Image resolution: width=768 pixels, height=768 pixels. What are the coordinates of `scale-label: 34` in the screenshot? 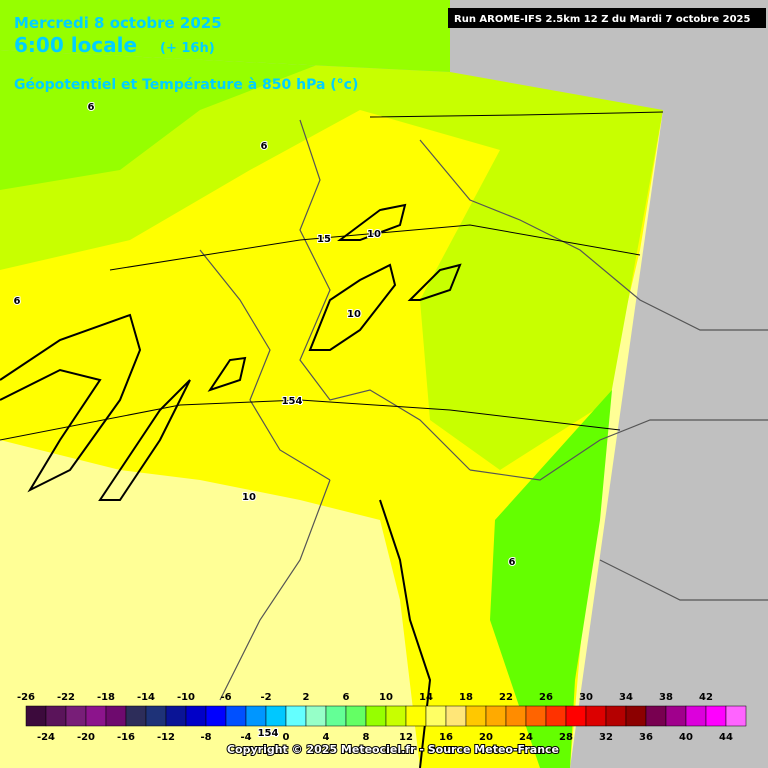 It's located at (626, 697).